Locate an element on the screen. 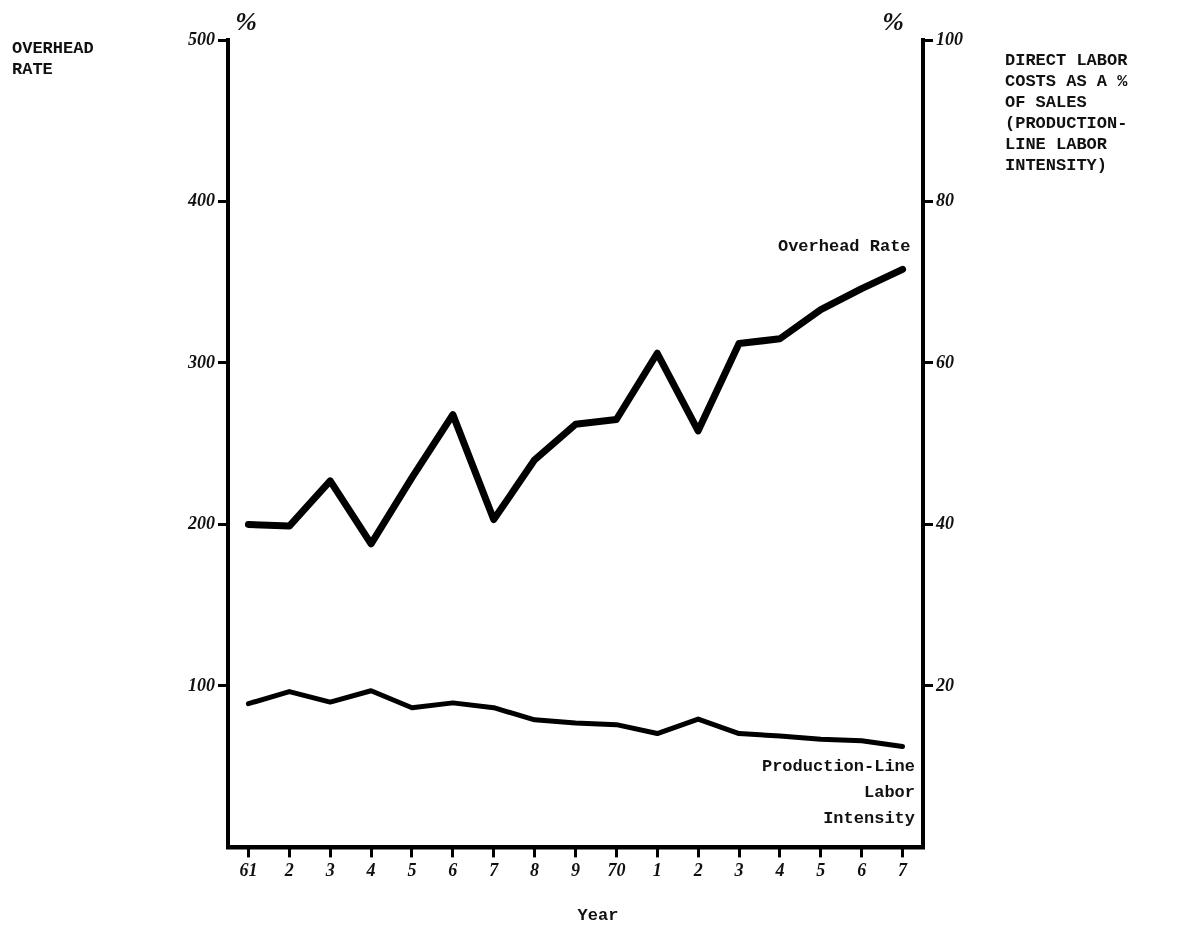 The height and width of the screenshot is (945, 1196). y-tick-label: 100 is located at coordinates (201, 684).